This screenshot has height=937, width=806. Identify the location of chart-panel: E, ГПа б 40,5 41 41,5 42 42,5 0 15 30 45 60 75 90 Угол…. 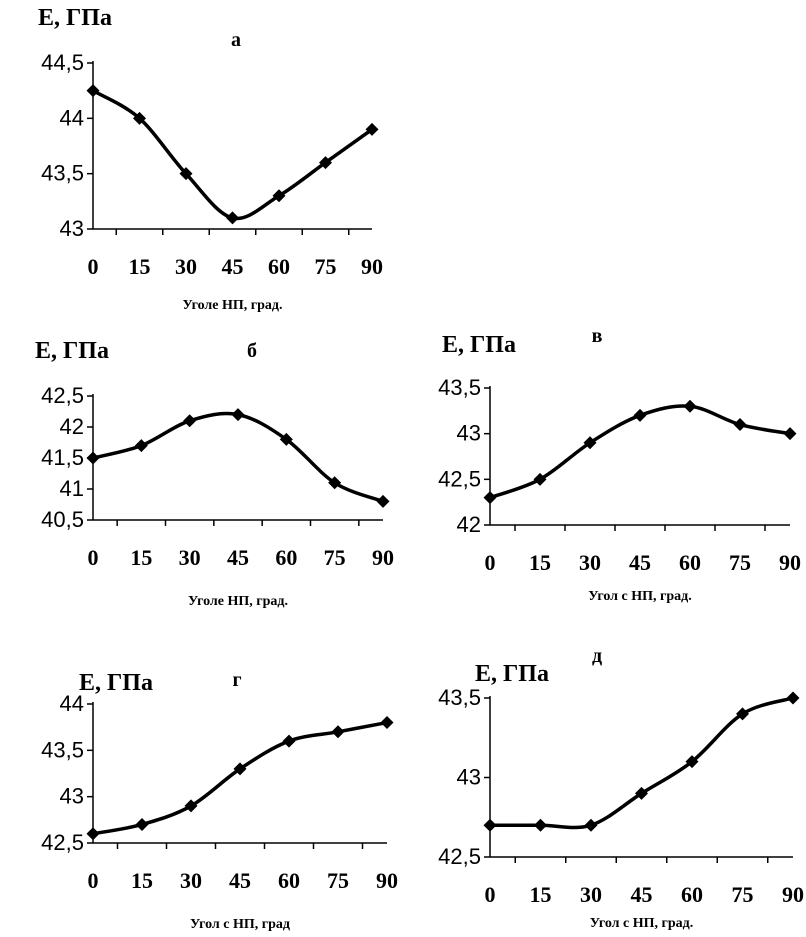
(214, 473).